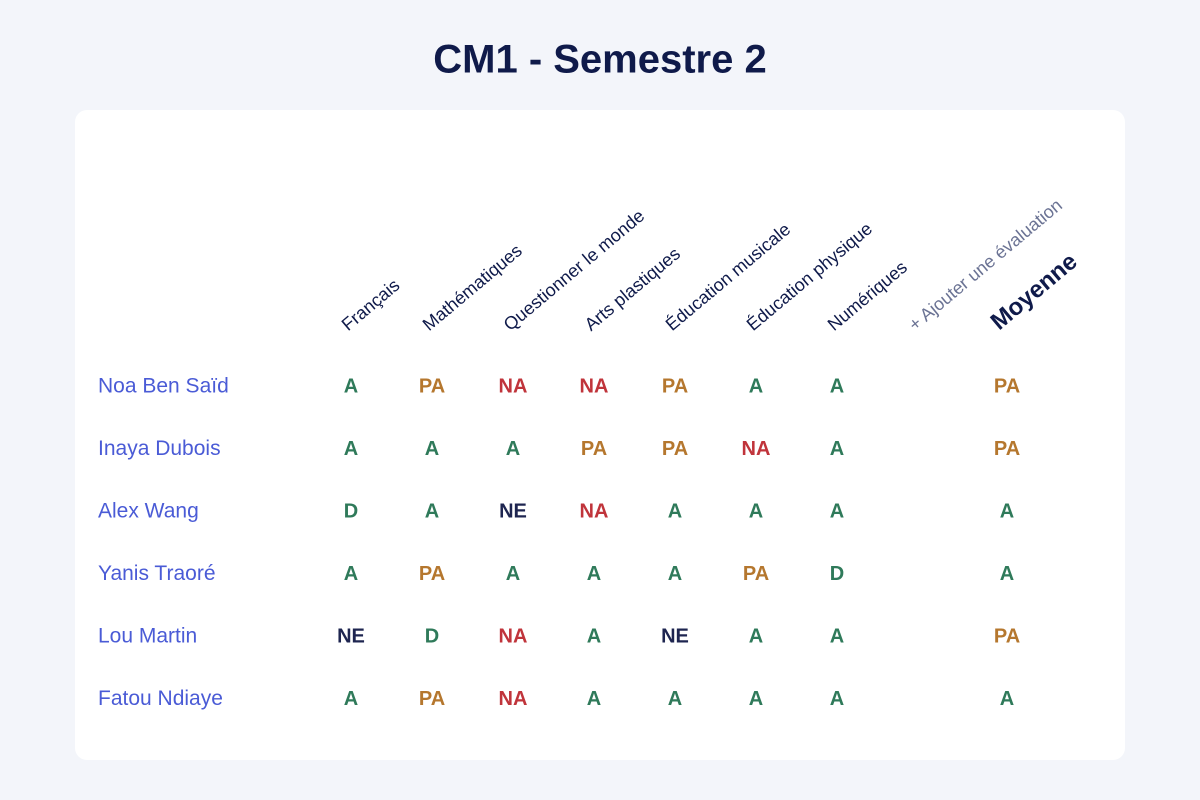 The width and height of the screenshot is (1200, 800). I want to click on student-name: Inaya Dubois, so click(159, 448).